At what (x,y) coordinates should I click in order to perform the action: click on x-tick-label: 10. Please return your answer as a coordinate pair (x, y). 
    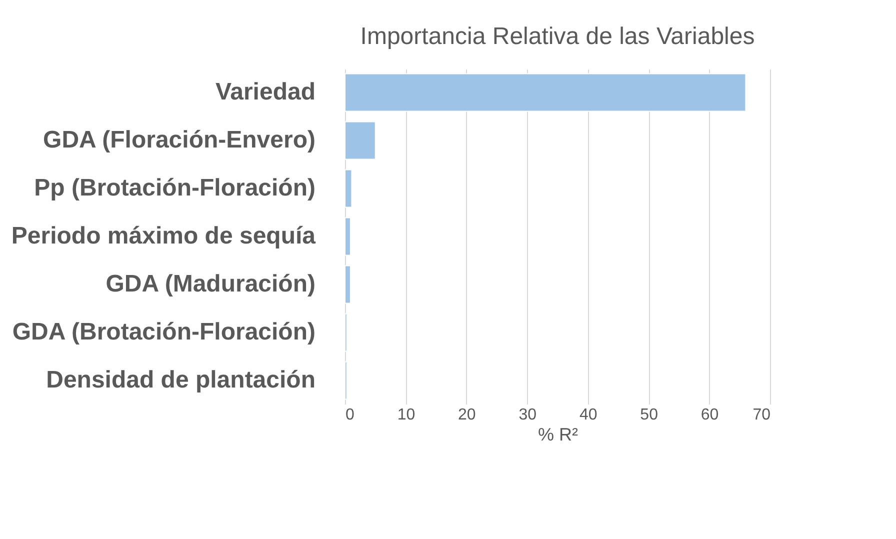
    Looking at the image, I should click on (406, 415).